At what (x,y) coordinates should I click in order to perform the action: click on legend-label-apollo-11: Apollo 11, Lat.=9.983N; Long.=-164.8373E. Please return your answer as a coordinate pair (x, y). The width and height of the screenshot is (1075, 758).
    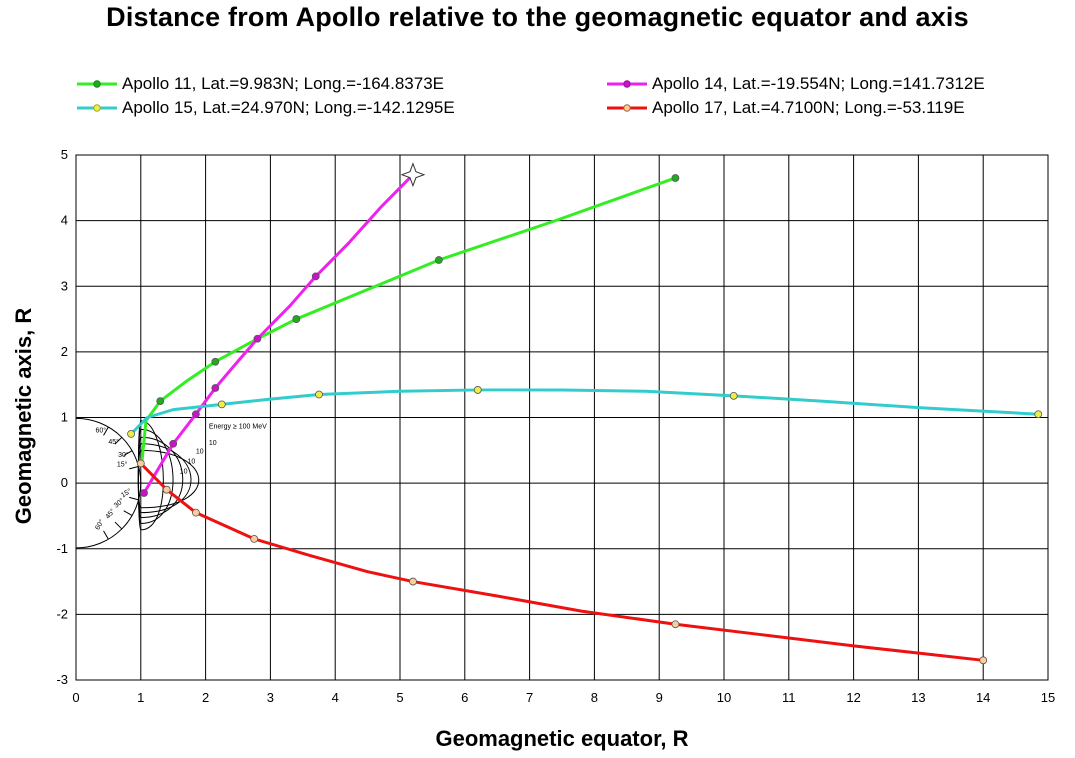
    Looking at the image, I should click on (283, 83).